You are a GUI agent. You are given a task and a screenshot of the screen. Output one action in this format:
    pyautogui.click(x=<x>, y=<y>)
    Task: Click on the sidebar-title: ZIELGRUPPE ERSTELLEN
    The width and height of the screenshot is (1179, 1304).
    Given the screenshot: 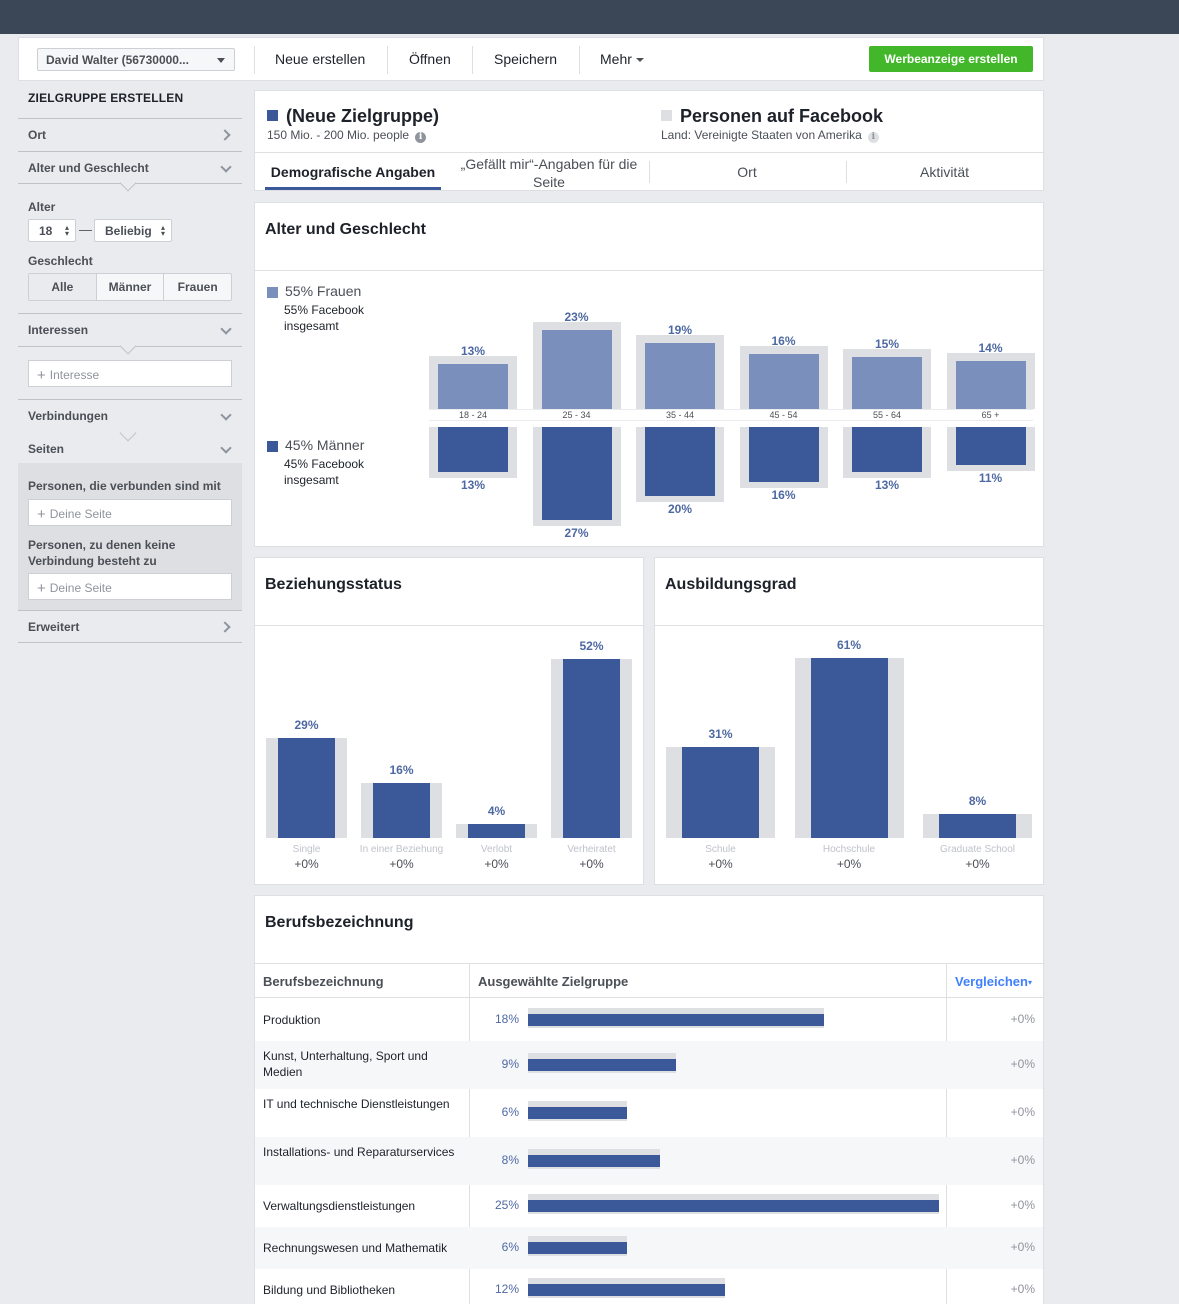 What is the action you would take?
    pyautogui.click(x=106, y=98)
    